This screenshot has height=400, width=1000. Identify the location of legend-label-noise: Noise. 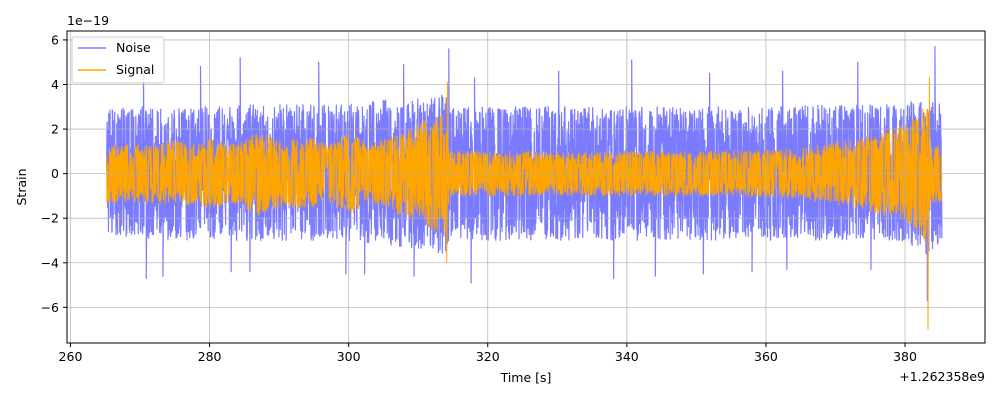
(133, 47).